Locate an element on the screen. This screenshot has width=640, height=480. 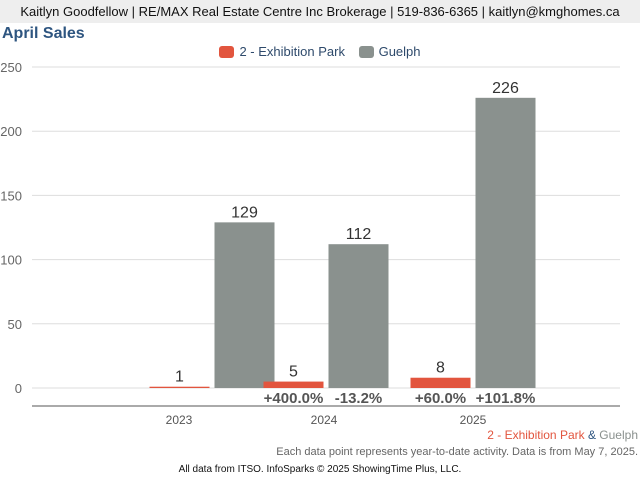
legend-label: 2 - Exhibition Park is located at coordinates (292, 51).